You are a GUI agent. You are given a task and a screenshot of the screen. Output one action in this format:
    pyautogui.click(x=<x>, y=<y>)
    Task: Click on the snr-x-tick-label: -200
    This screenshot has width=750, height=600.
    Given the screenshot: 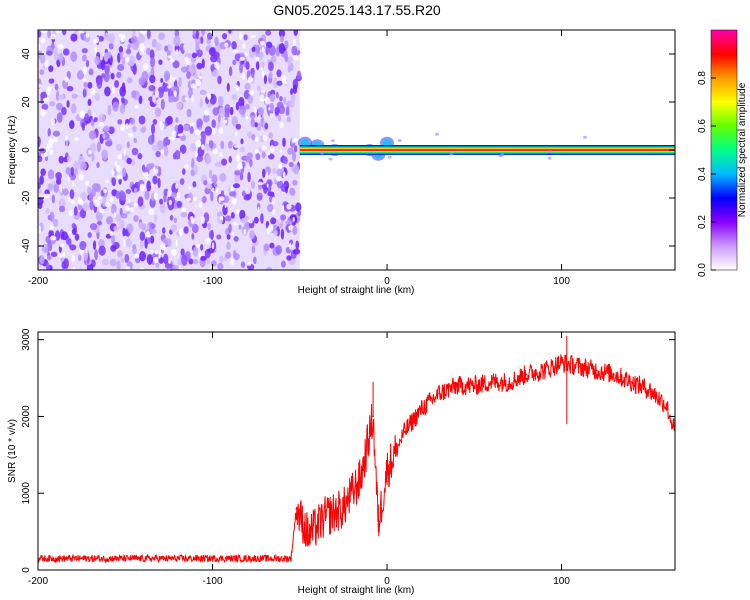 What is the action you would take?
    pyautogui.click(x=38, y=581)
    